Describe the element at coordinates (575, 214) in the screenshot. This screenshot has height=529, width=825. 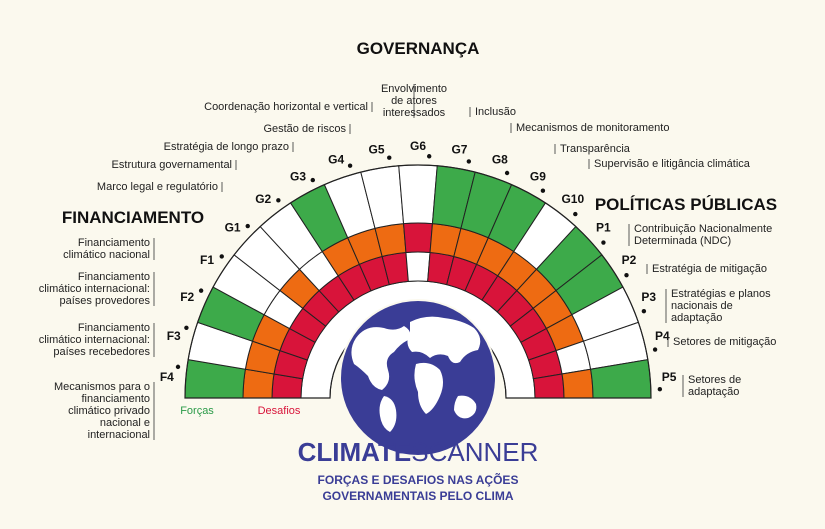
I see `dot-g10` at that location.